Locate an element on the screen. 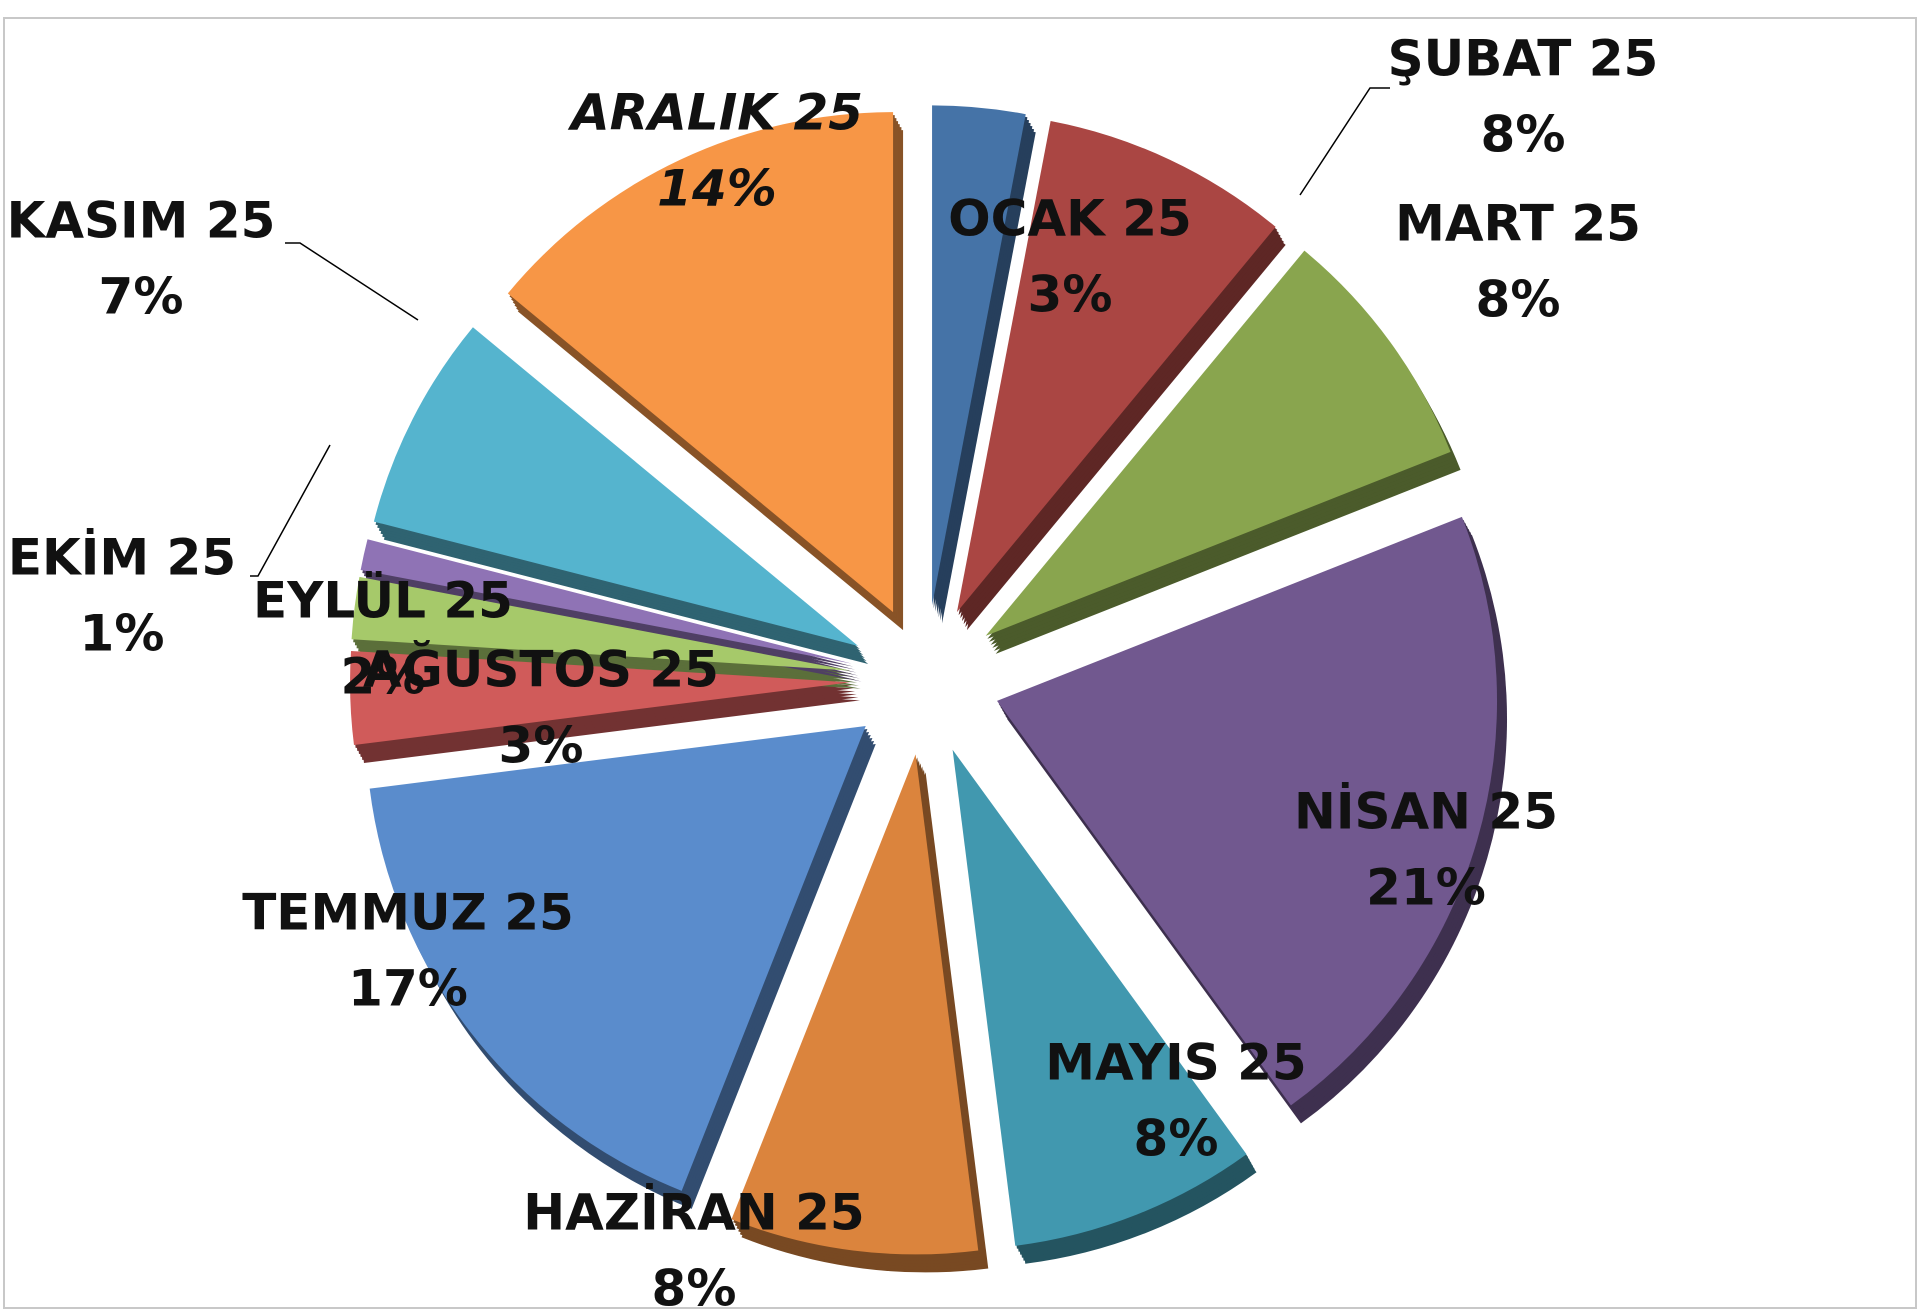  slice-value-label: 14% is located at coordinates (717, 189).